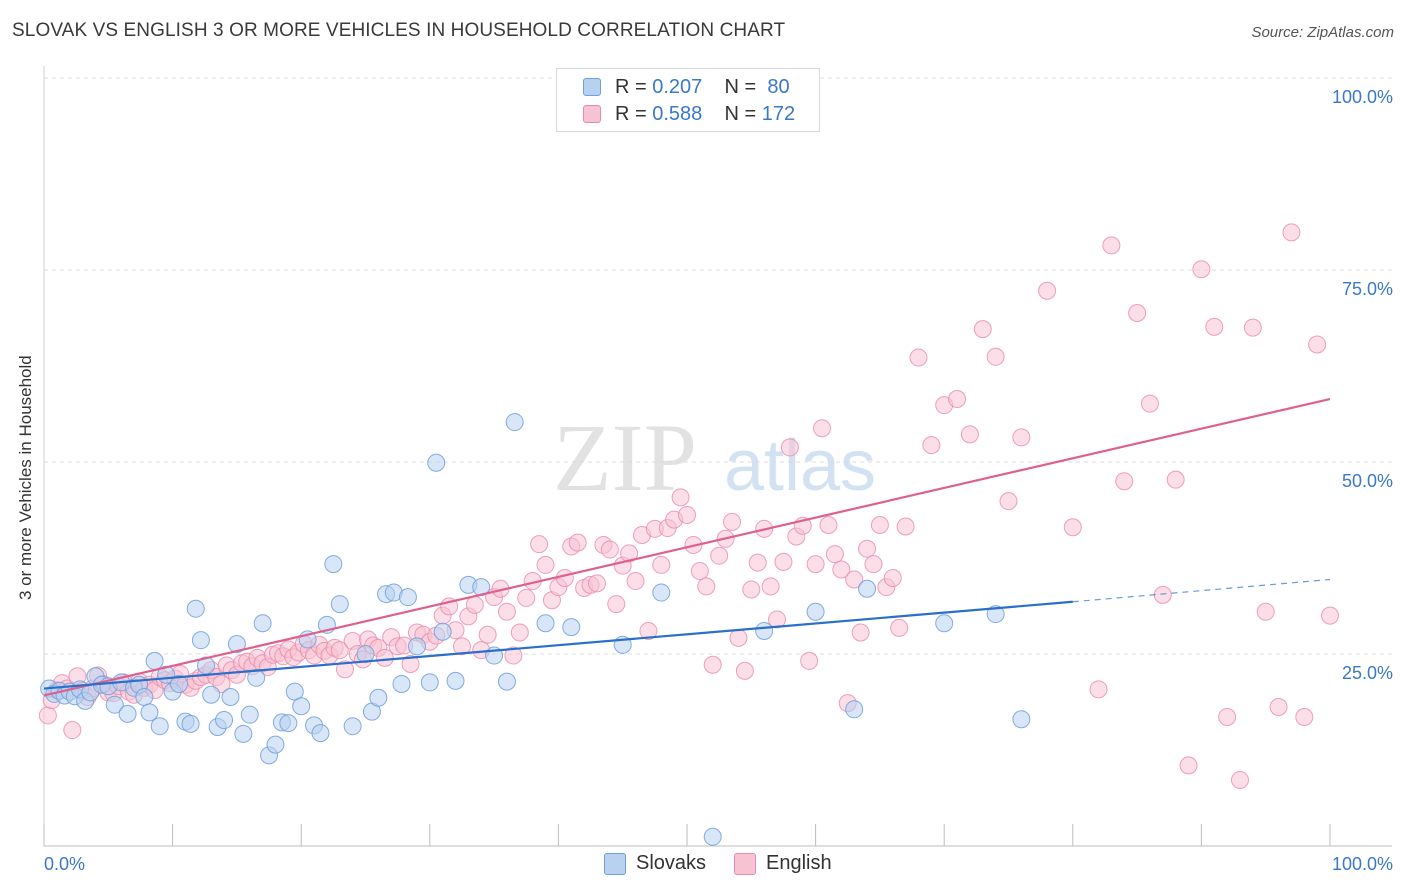 The height and width of the screenshot is (892, 1406). Describe the element at coordinates (677, 86) in the screenshot. I see `legend-r-value: 0.207` at that location.